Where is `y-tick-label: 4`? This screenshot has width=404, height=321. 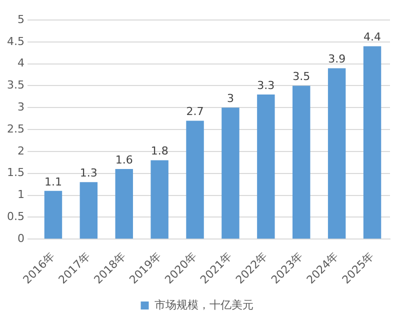 y-tick-label: 4 is located at coordinates (20, 63).